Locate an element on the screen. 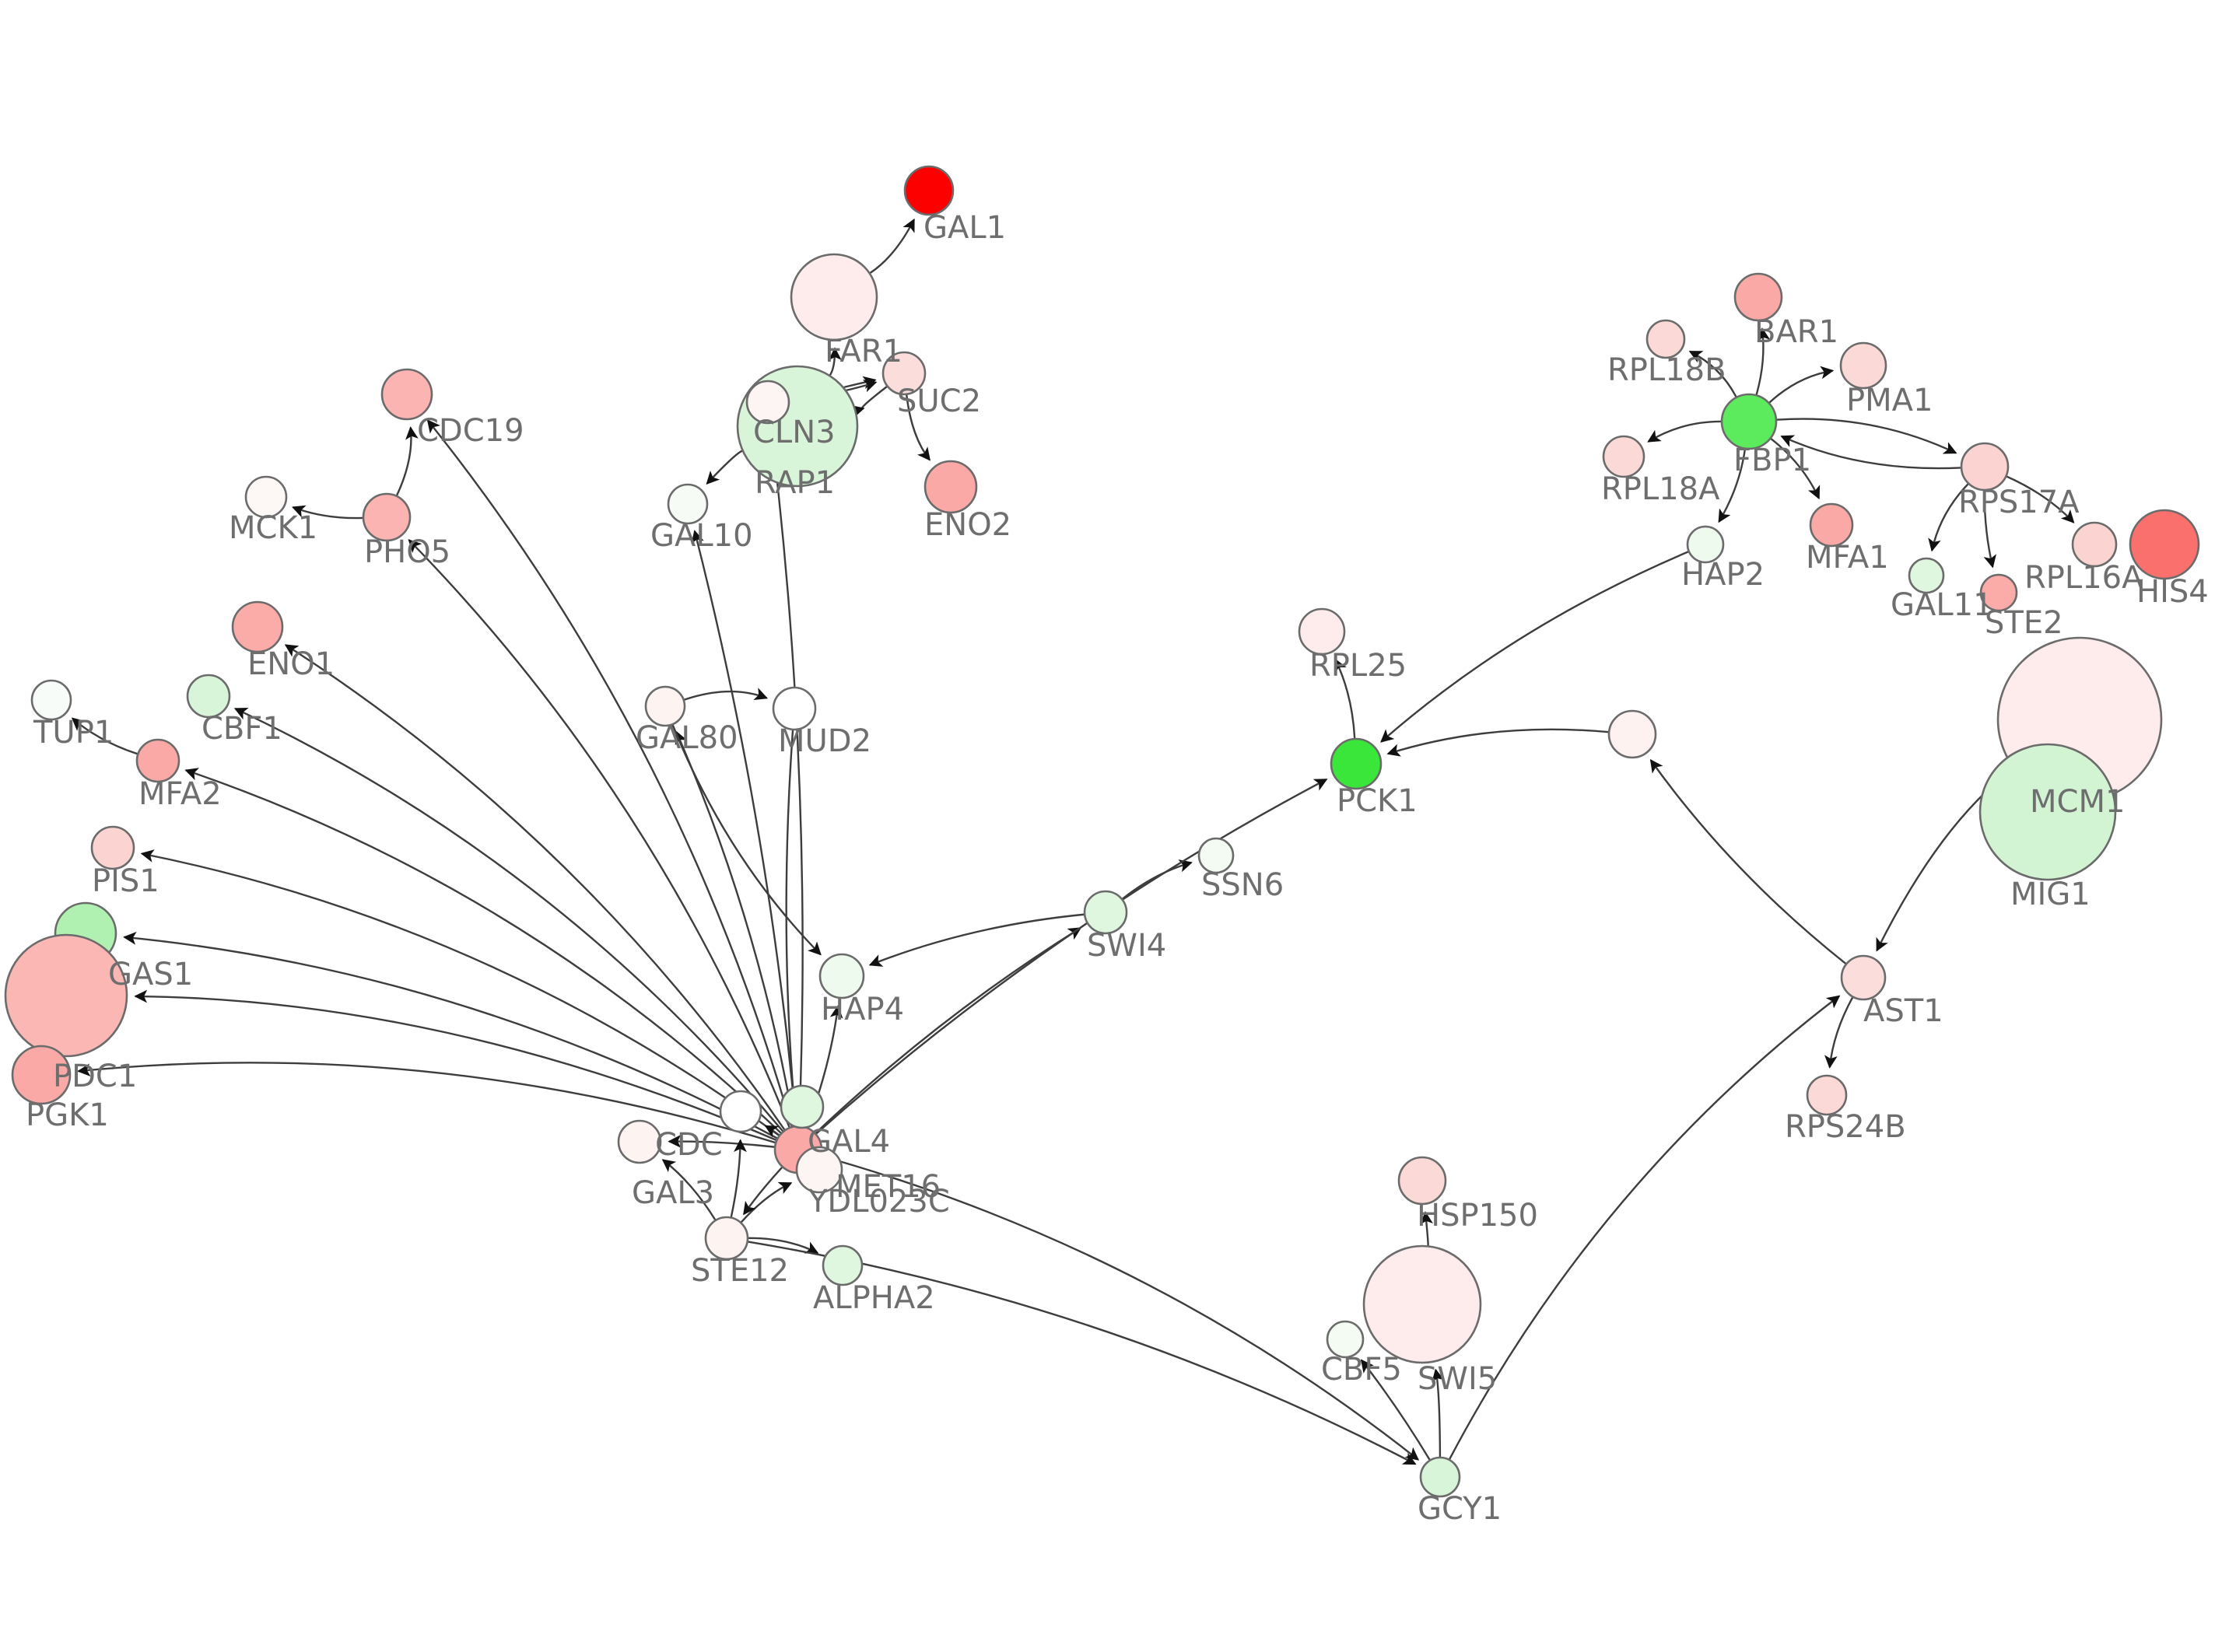 This screenshot has height=1652, width=2222. node-ssn6 is located at coordinates (1216, 856).